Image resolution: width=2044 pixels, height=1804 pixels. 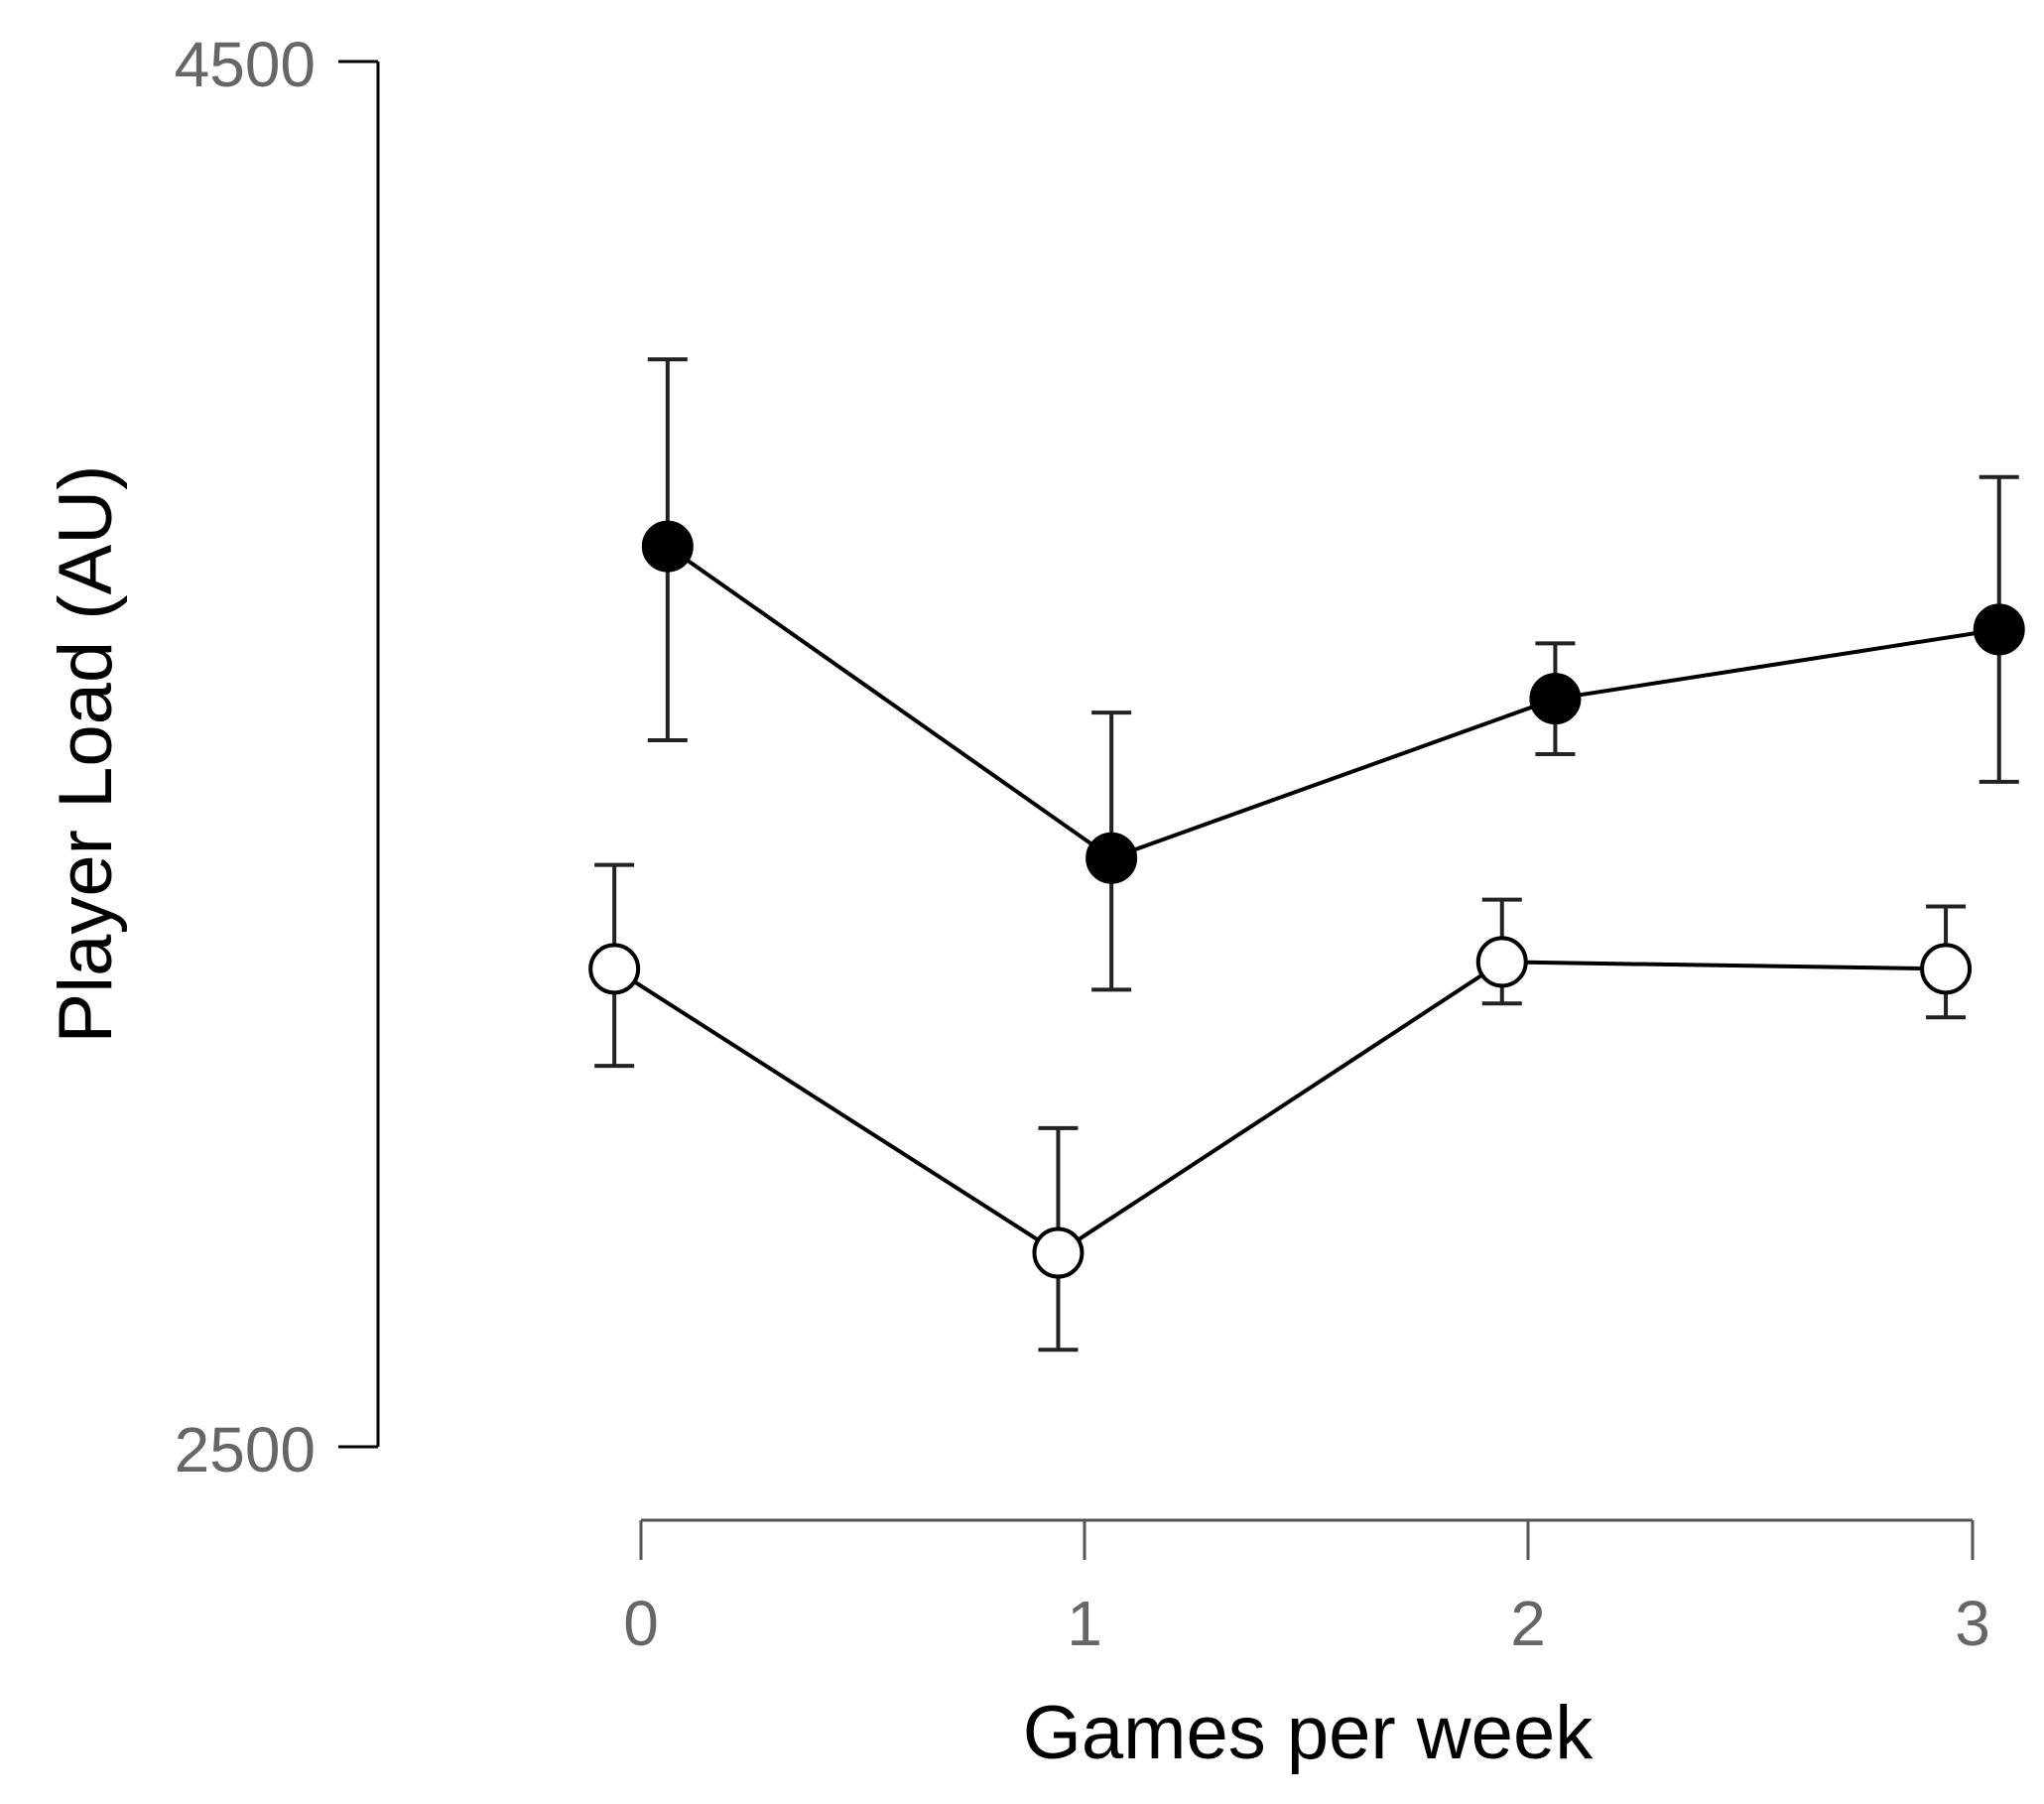 I want to click on x-tick-label-2: 2, so click(x=1528, y=1624).